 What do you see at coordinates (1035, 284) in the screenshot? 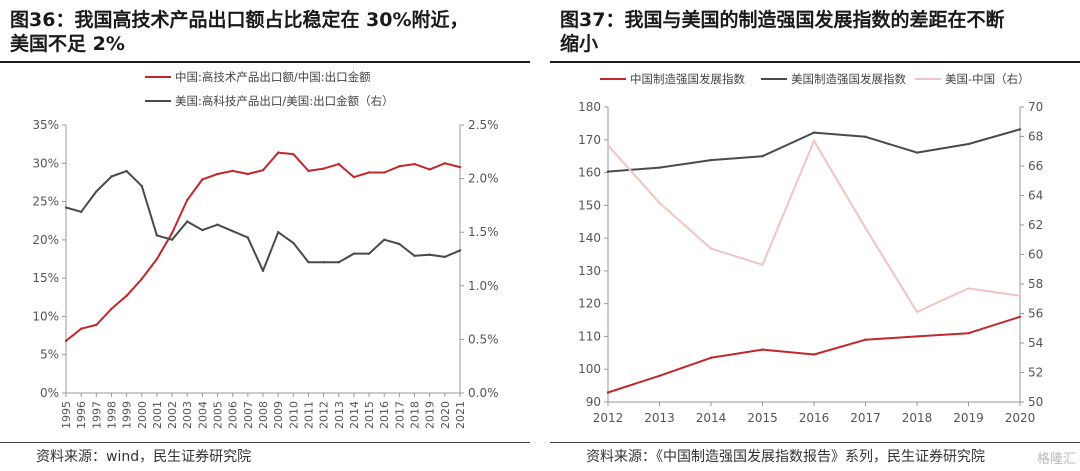
I see `right-y-right-tick-label: 58` at bounding box center [1035, 284].